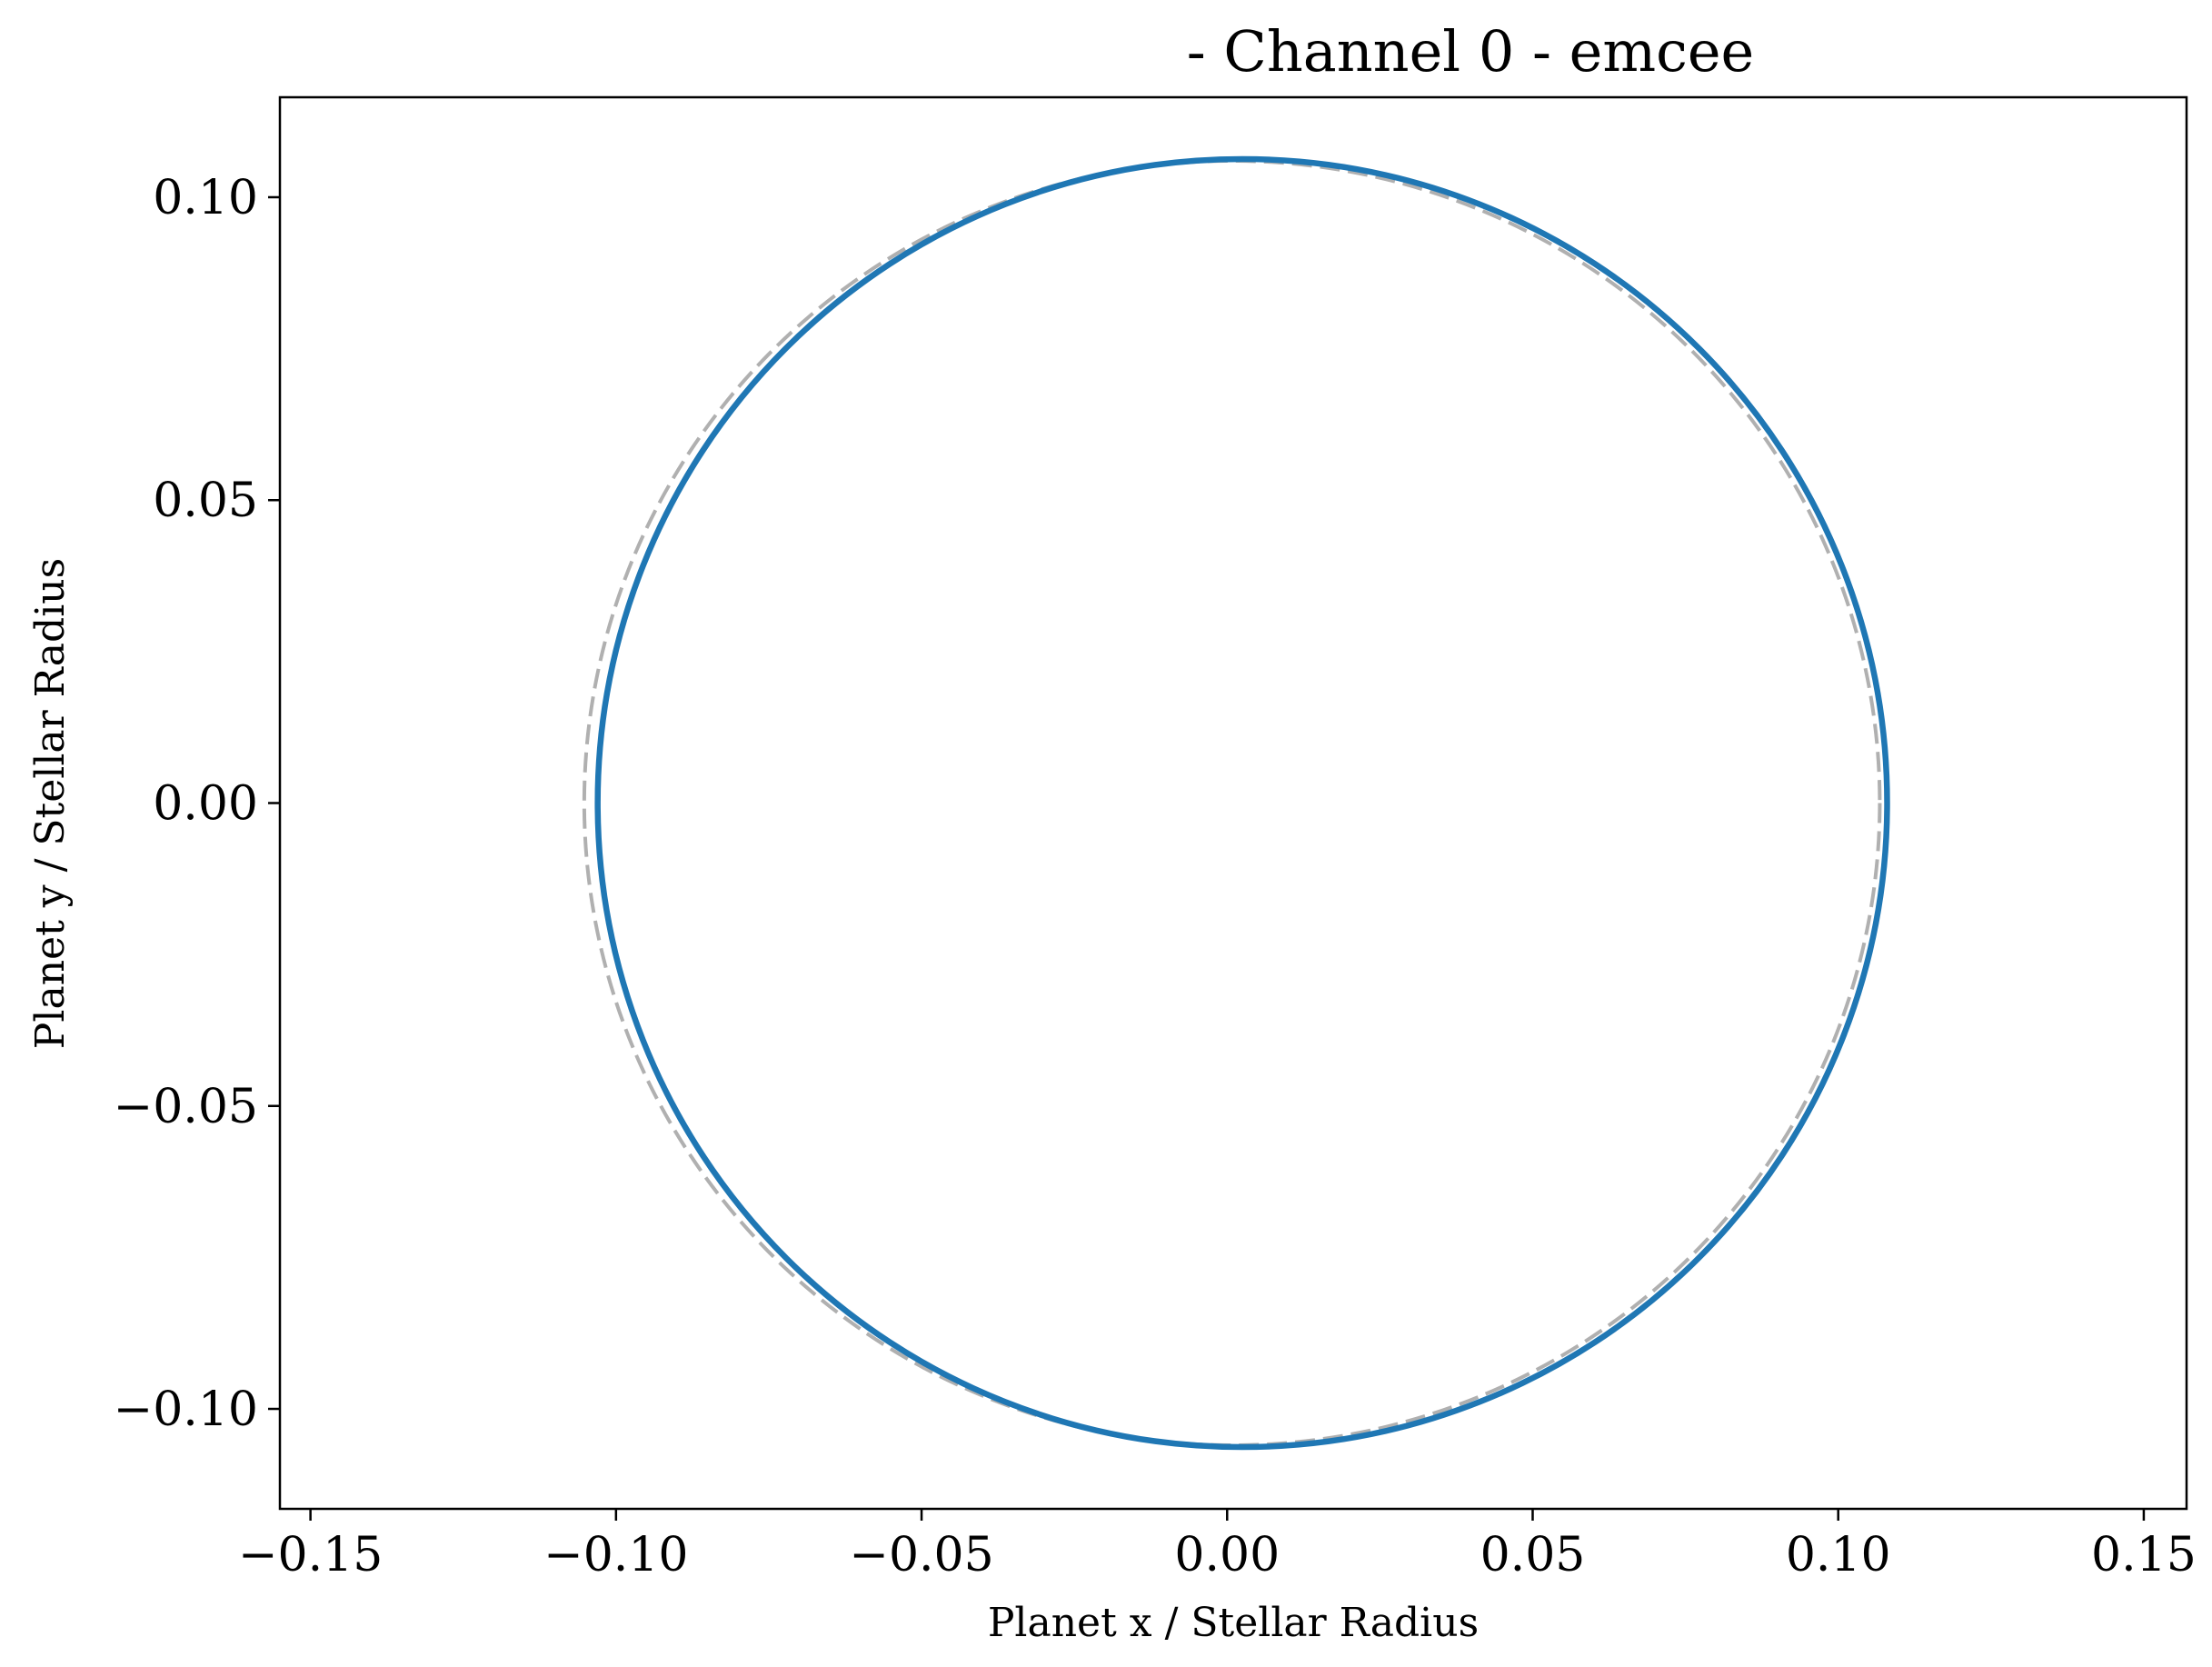 The height and width of the screenshot is (1667, 2212). I want to click on x-axis-label: Planet x / Stellar Radius, so click(1233, 1623).